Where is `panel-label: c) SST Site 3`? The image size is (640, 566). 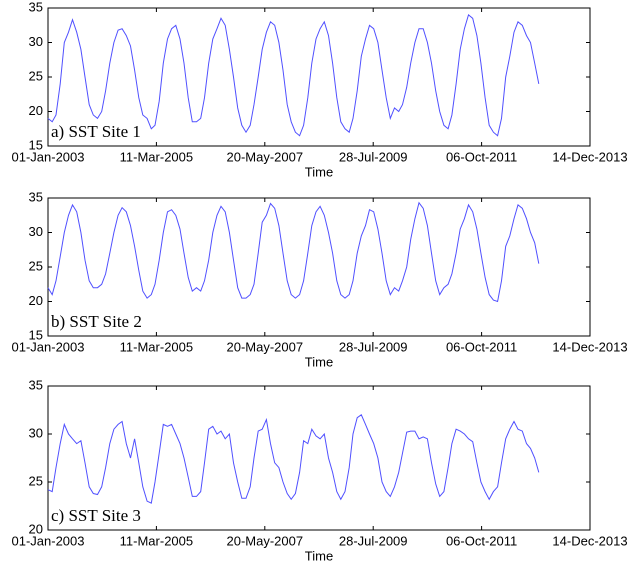
panel-label: c) SST Site 3 is located at coordinates (96, 515).